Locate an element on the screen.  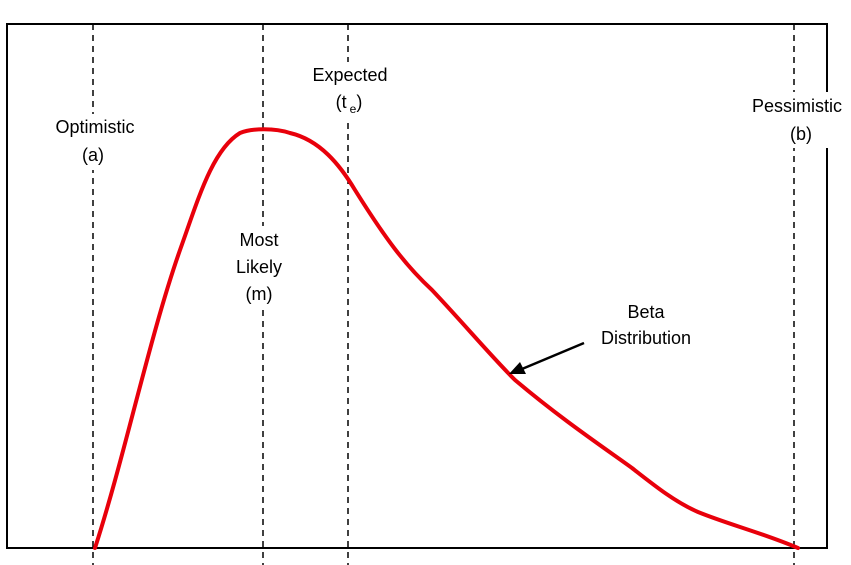
beta-distribution-label-line2: Distribution is located at coordinates (646, 338).